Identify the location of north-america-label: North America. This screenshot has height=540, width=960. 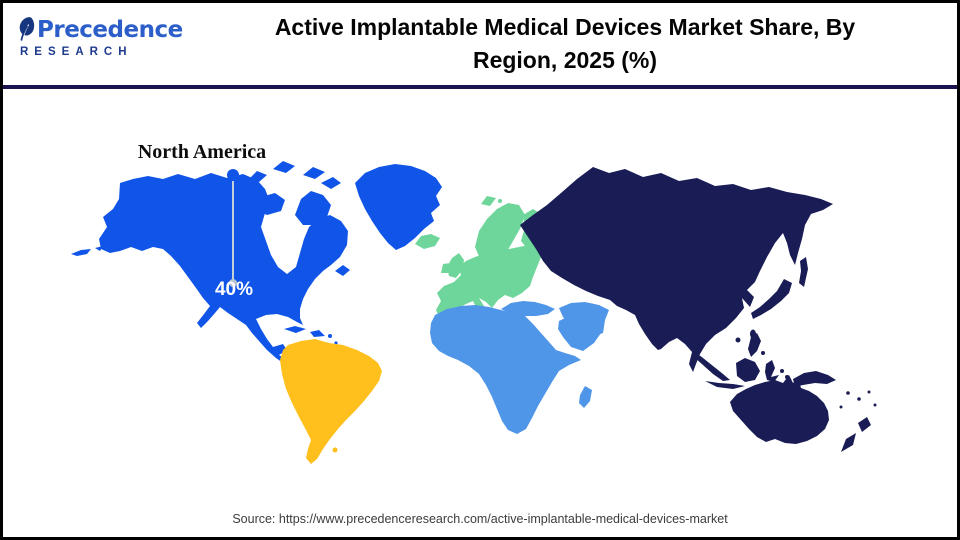
(202, 152).